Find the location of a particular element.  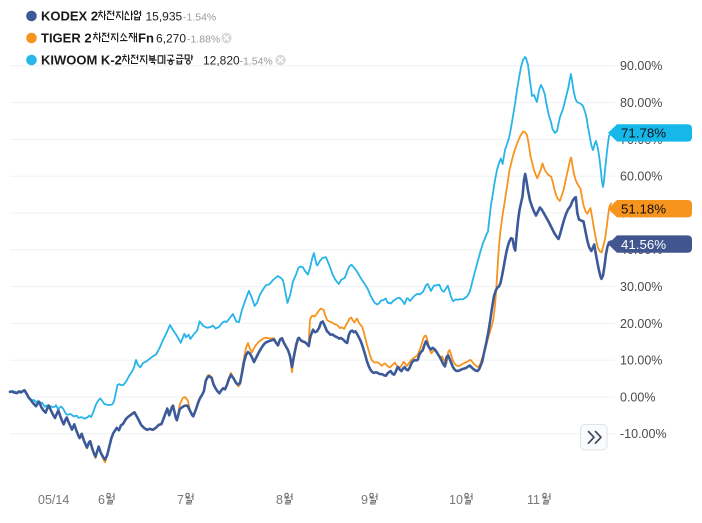

svg-text: 9 is located at coordinates (364, 500).